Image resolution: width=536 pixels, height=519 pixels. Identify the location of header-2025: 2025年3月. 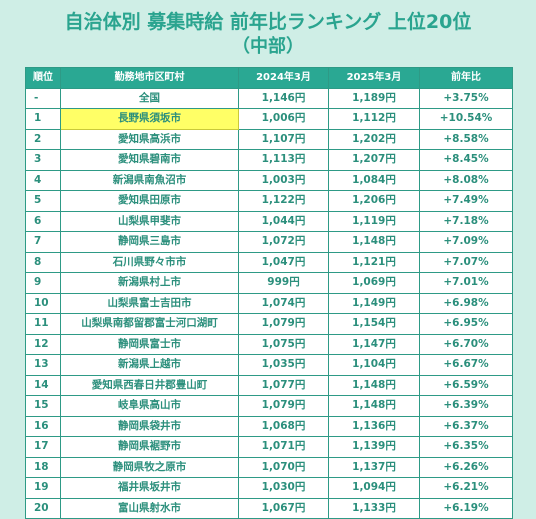
(374, 78).